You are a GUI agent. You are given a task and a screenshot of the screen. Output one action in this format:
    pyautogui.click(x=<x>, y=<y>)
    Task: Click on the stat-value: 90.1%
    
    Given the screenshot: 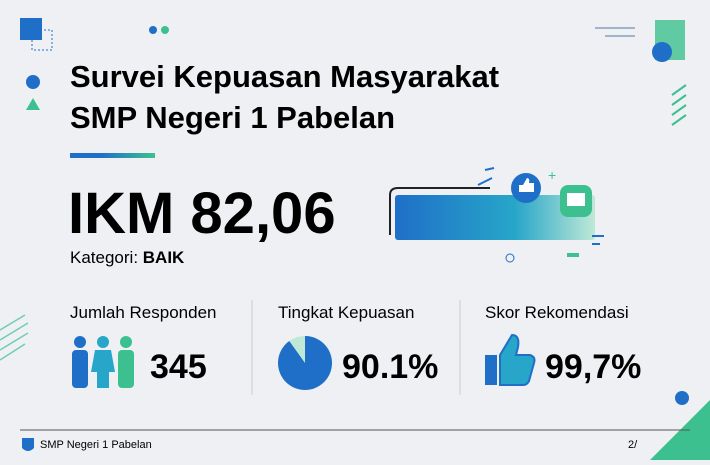 What is the action you would take?
    pyautogui.click(x=390, y=367)
    